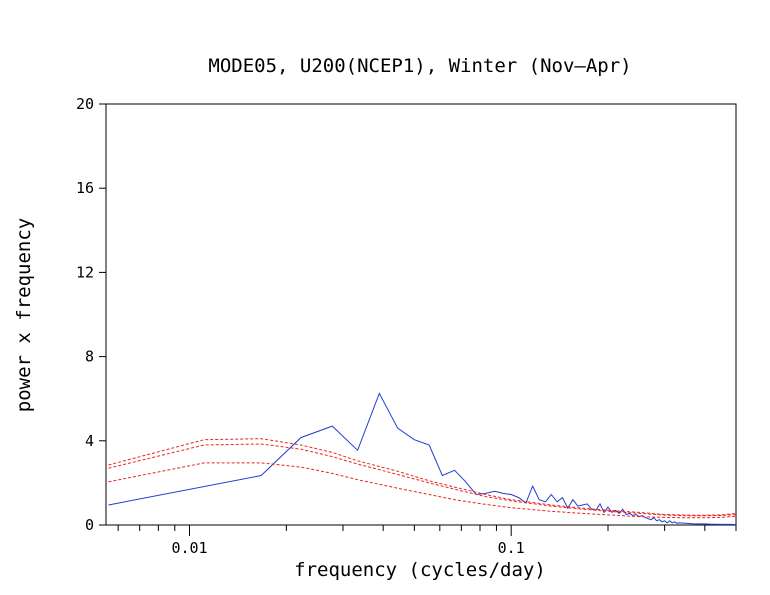  What do you see at coordinates (89, 441) in the screenshot?
I see `y-tick-label: 4` at bounding box center [89, 441].